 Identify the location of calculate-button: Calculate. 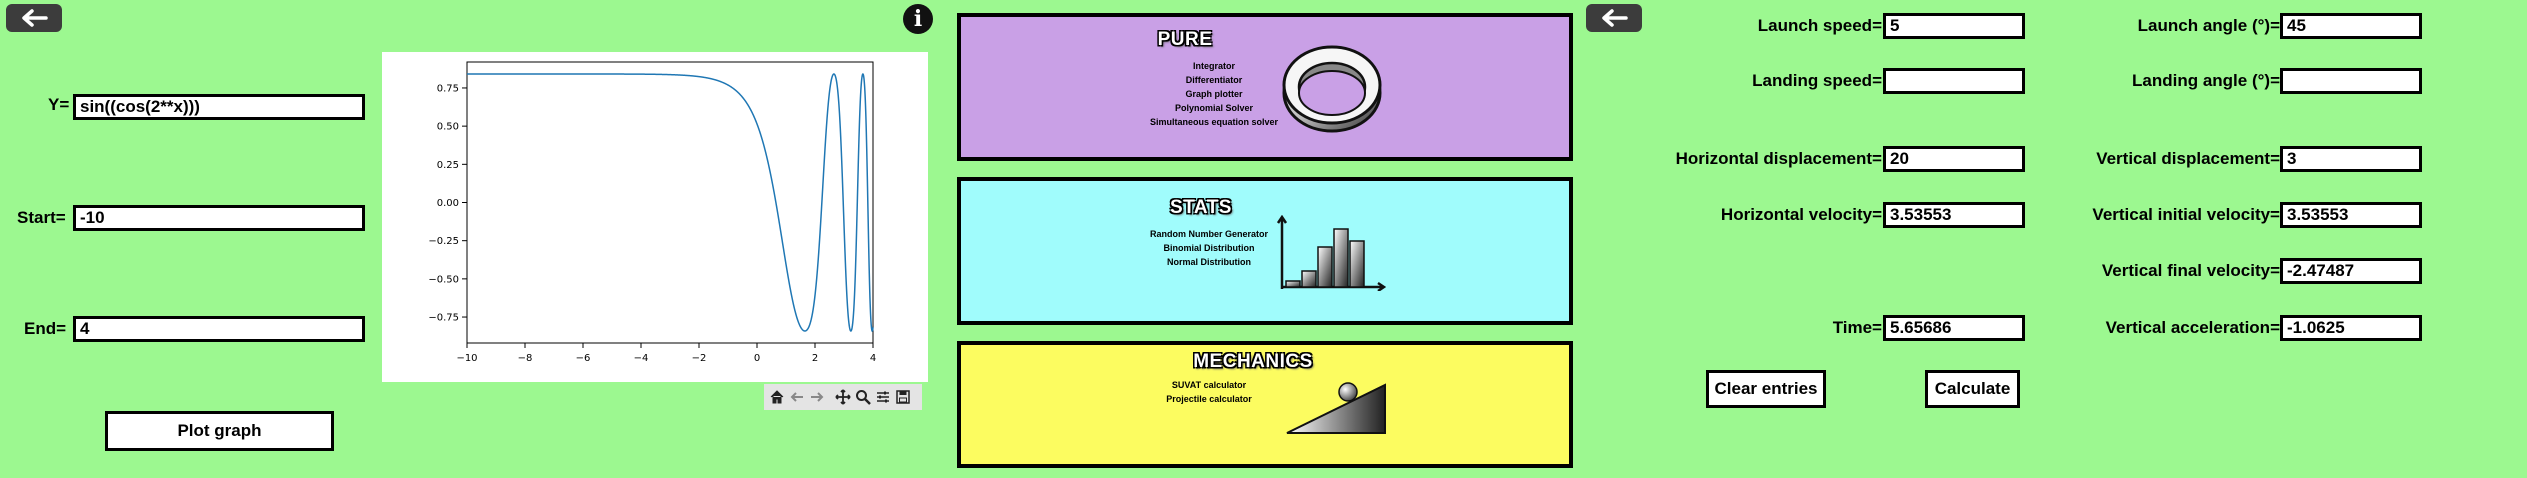
(1972, 389).